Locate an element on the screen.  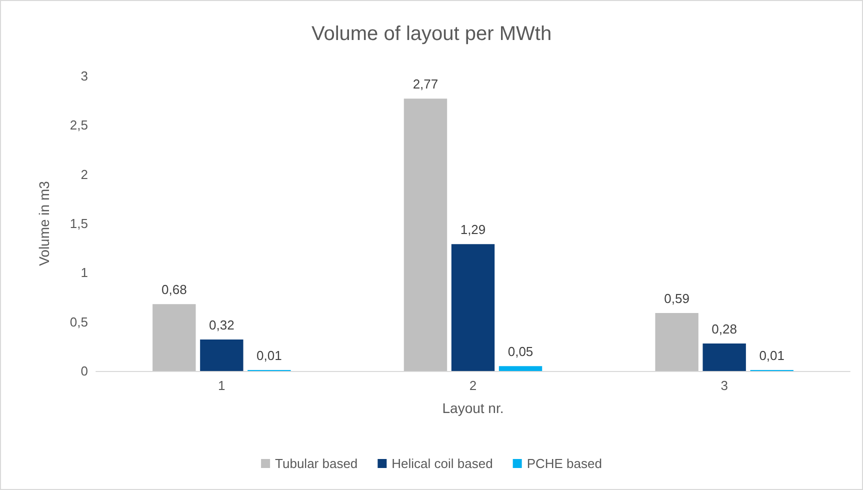
x-tick-label: 1 is located at coordinates (222, 385).